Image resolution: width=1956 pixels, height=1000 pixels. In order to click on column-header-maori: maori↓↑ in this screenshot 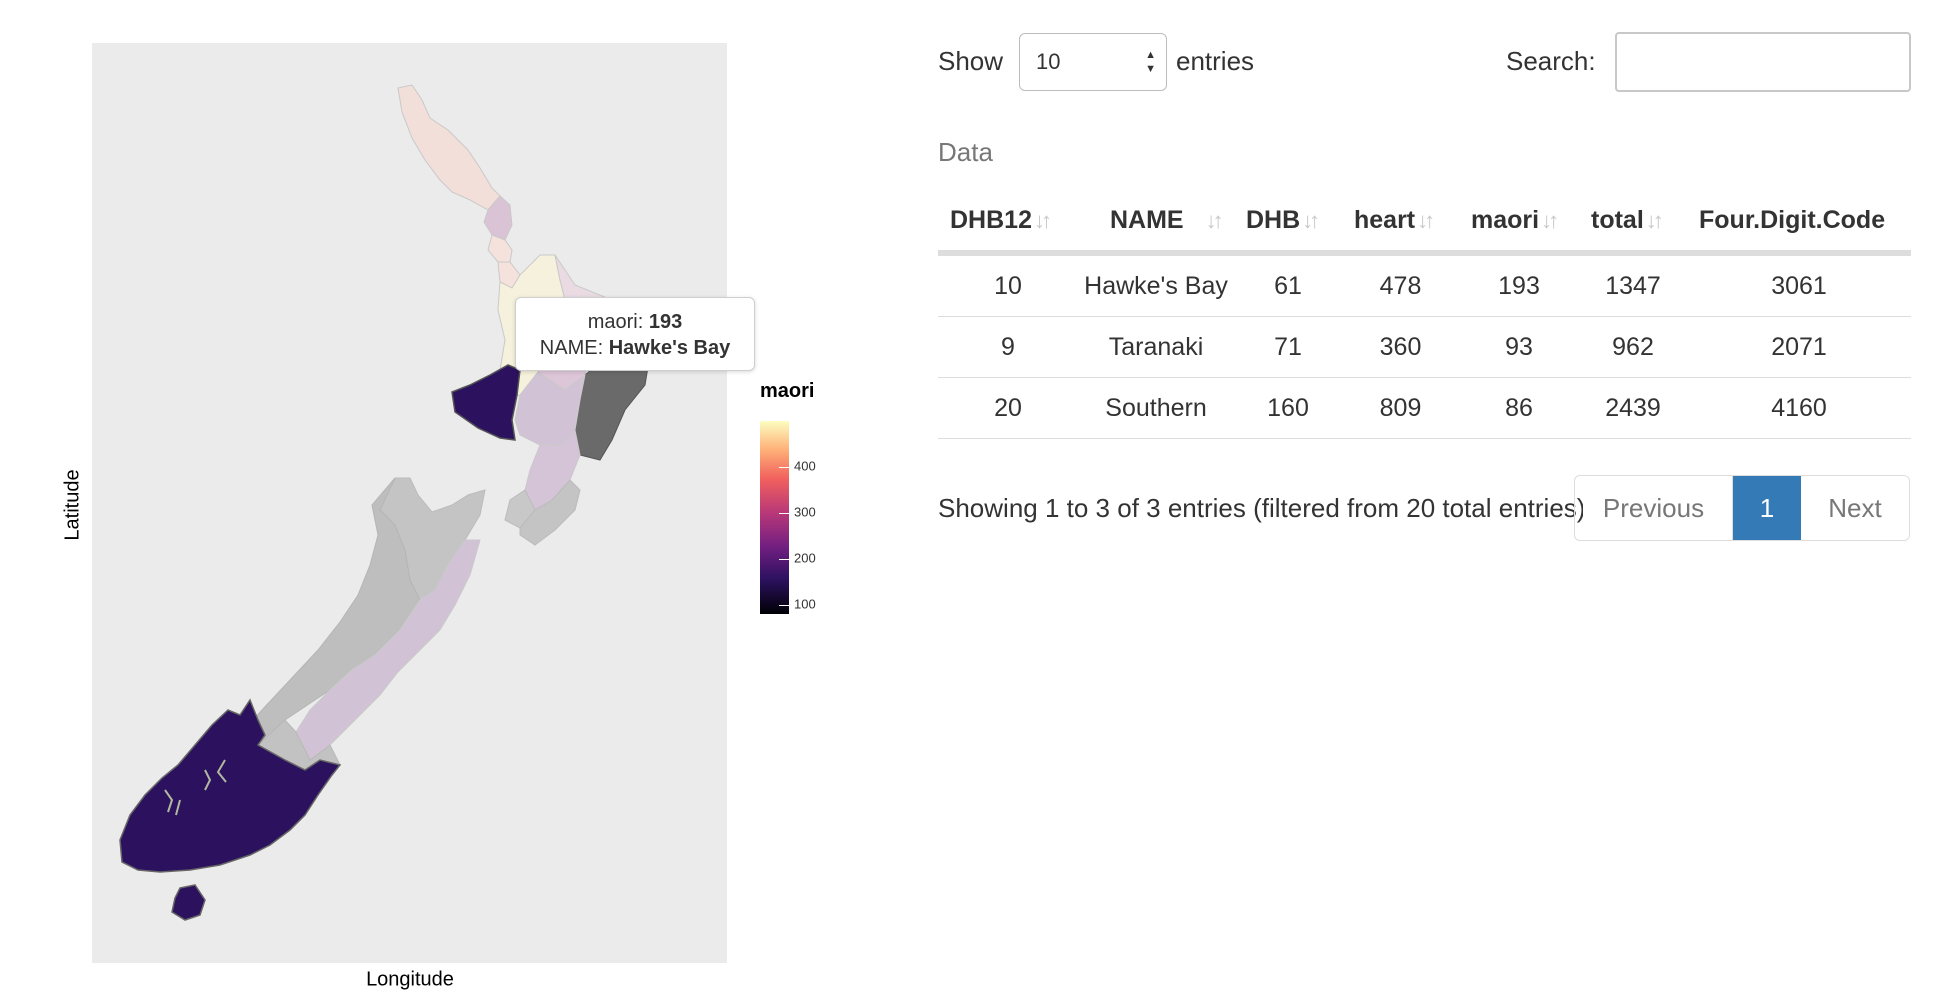, I will do `click(1519, 223)`.